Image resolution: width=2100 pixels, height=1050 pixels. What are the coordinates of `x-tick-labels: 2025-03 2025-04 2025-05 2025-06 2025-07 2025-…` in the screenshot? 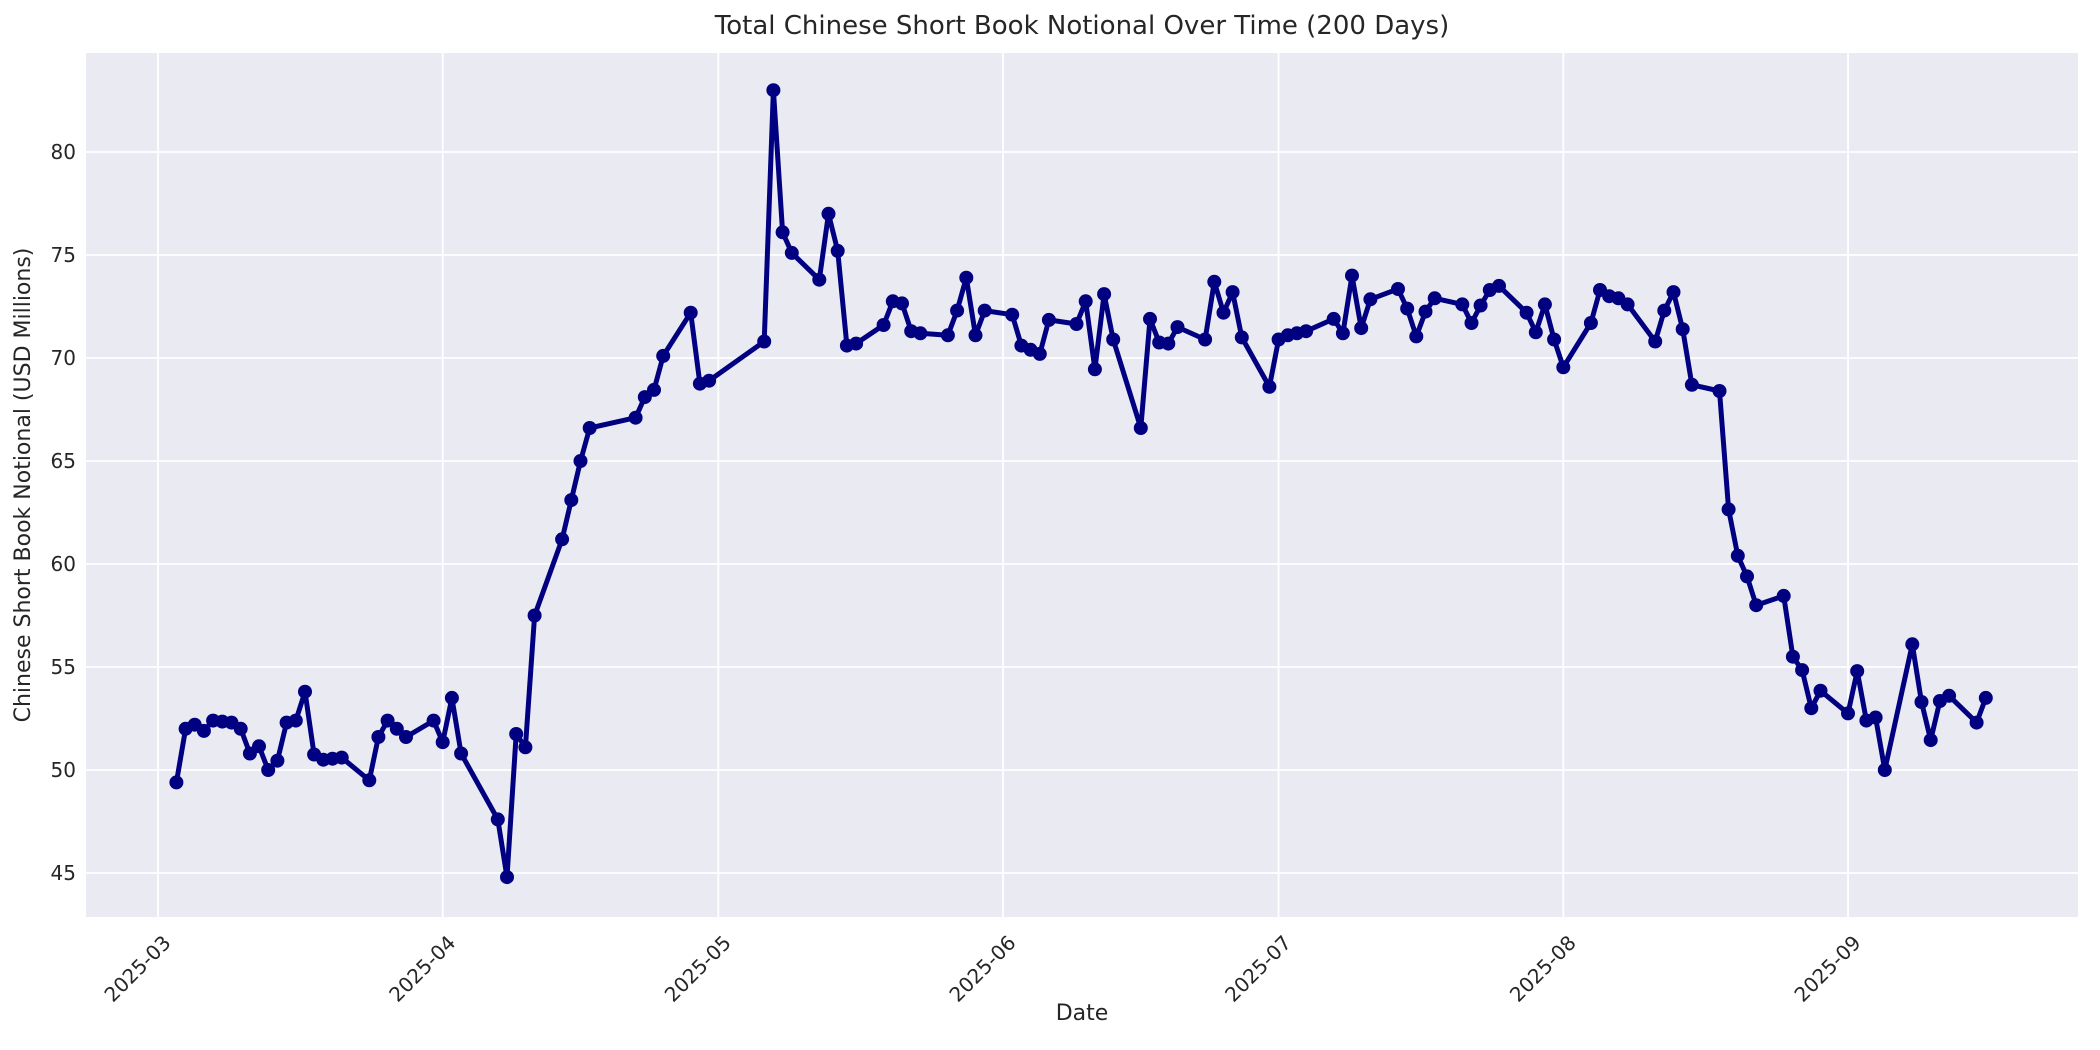 It's located at (982, 969).